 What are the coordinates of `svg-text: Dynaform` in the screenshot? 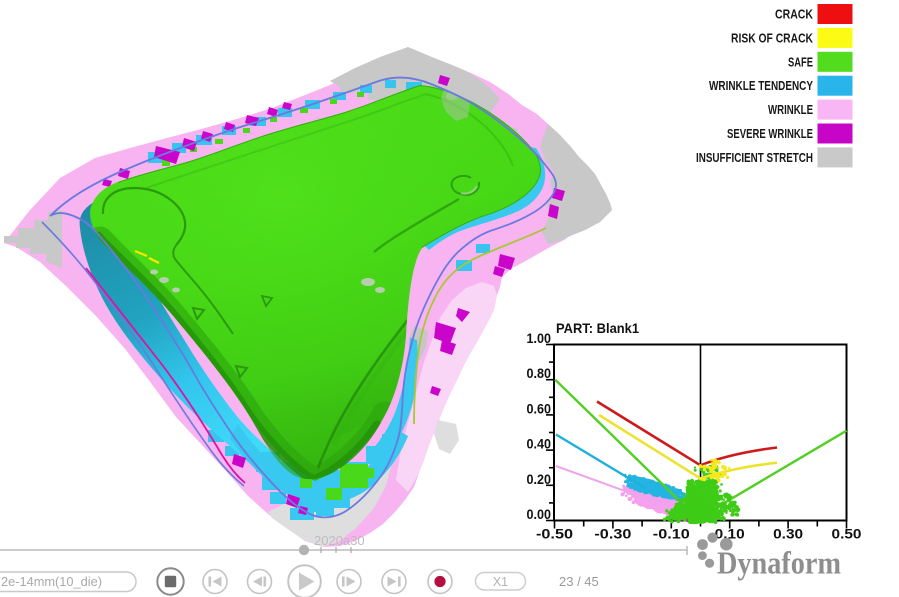 It's located at (779, 563).